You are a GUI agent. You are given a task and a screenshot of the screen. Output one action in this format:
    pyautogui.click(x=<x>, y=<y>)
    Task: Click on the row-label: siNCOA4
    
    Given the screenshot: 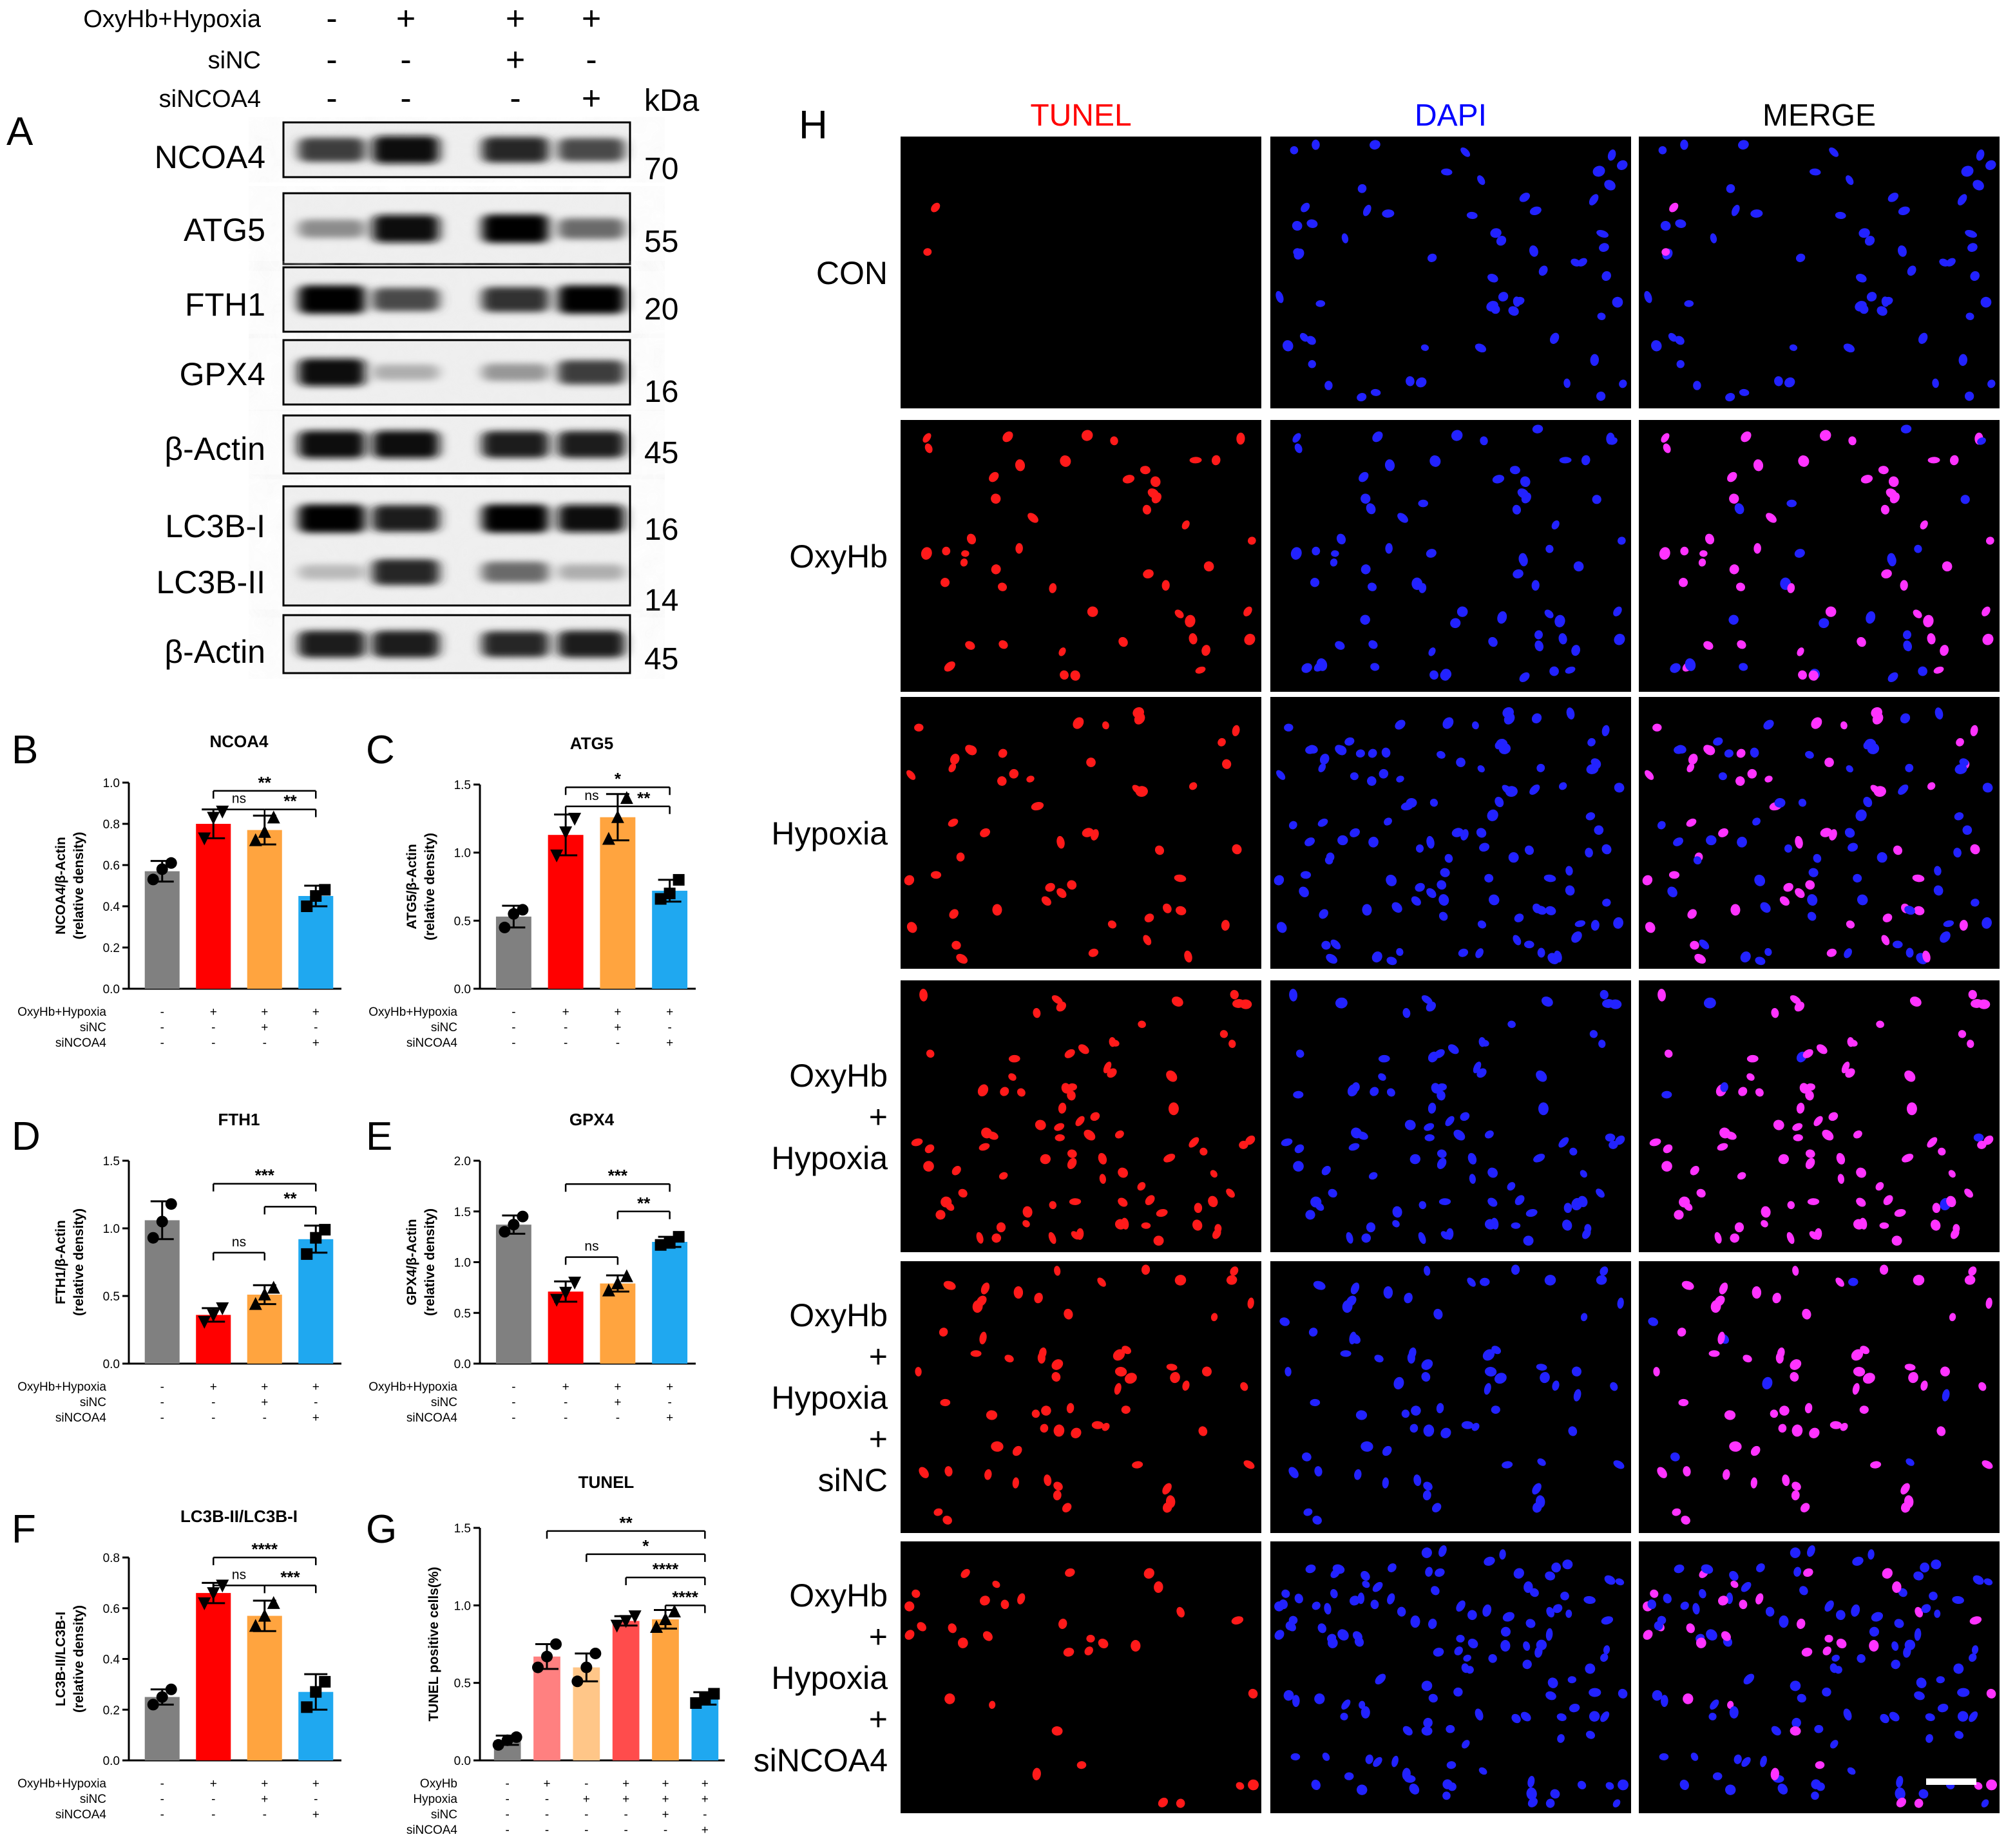 What is the action you would take?
    pyautogui.click(x=821, y=1760)
    